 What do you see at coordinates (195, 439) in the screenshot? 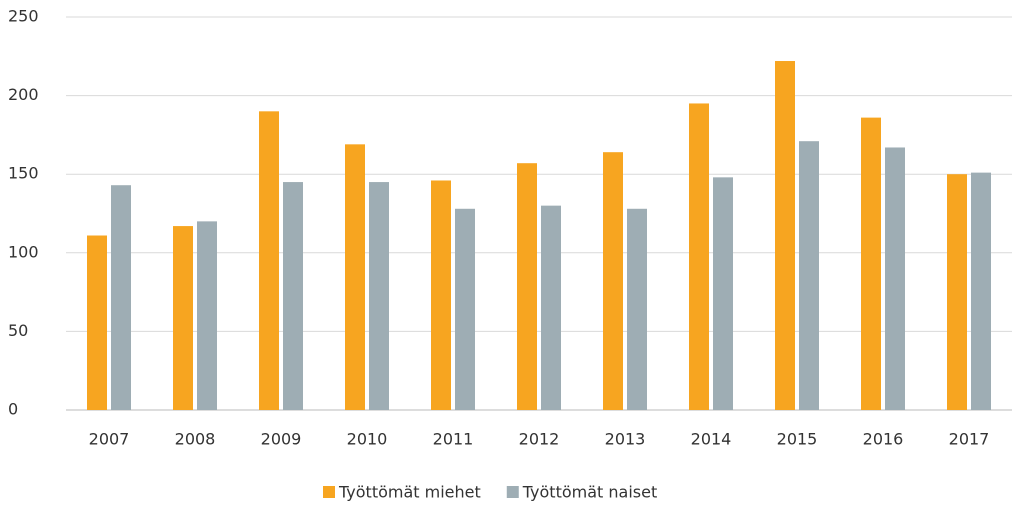
I see `x-tick-label: 2008` at bounding box center [195, 439].